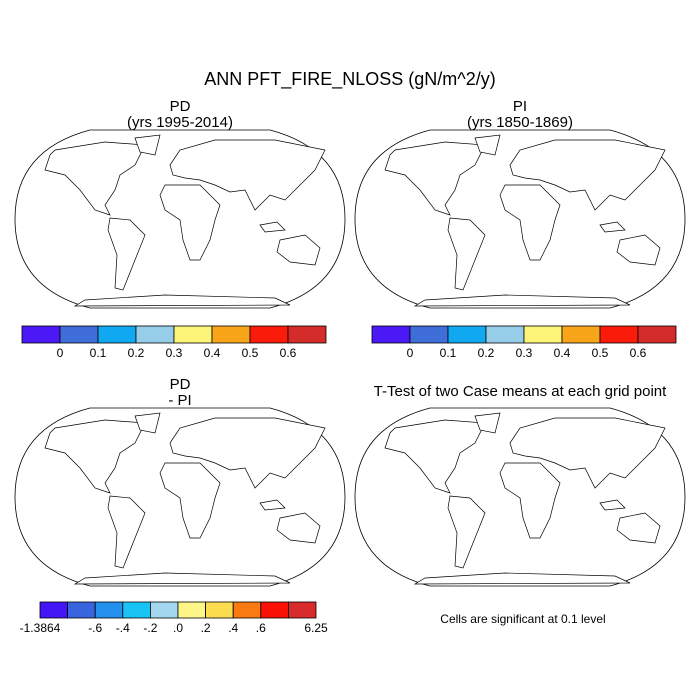 The width and height of the screenshot is (700, 700). Describe the element at coordinates (95, 628) in the screenshot. I see `colorbar-label: -.6` at that location.